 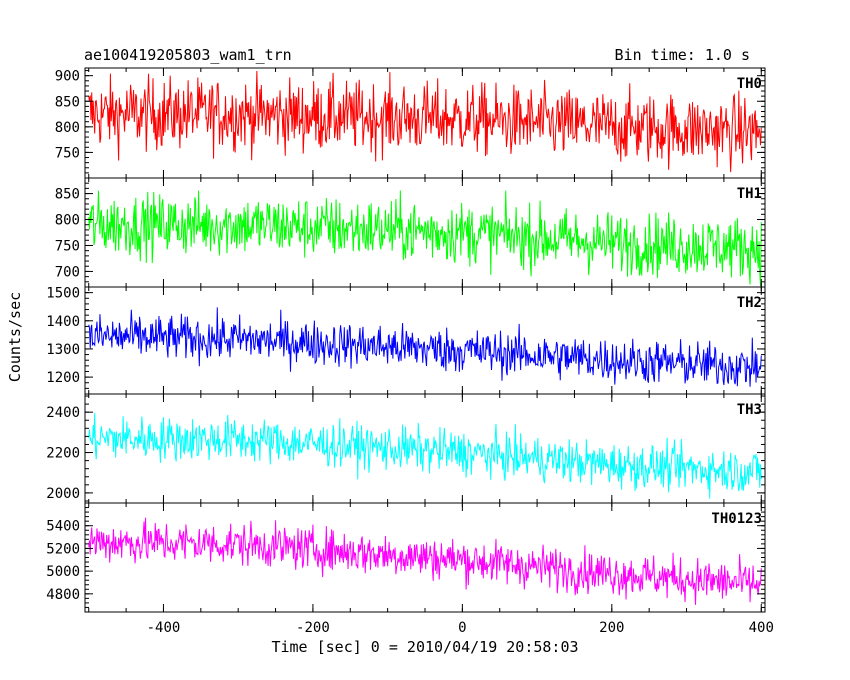 What do you see at coordinates (63, 549) in the screenshot?
I see `y-tick-label: 5200` at bounding box center [63, 549].